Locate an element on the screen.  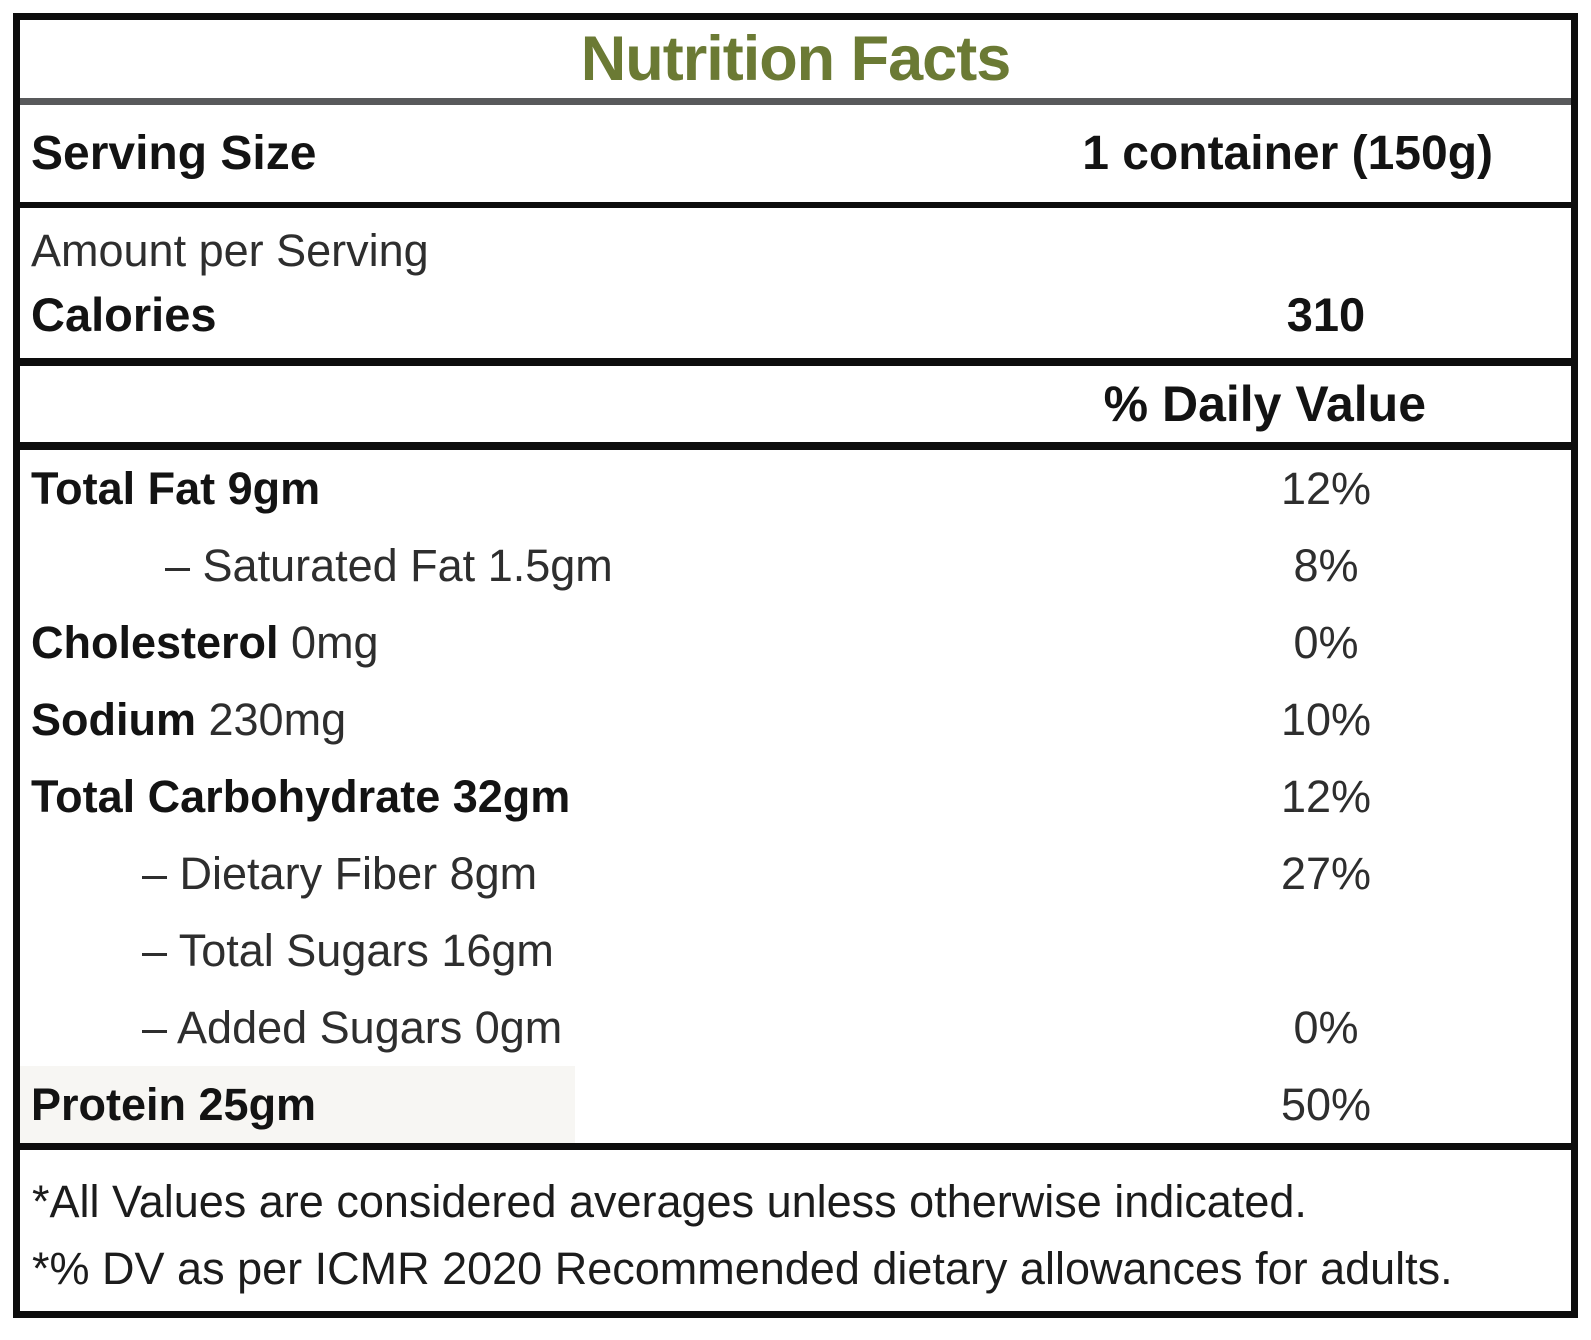
nutrient-row-cholesterol: Cholesterol 0mg 0% is located at coordinates (795, 642).